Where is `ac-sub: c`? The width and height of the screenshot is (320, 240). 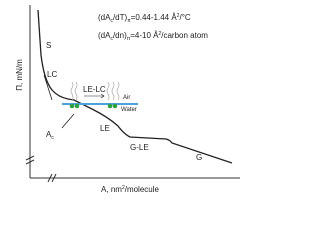 ac-sub: c is located at coordinates (52, 138).